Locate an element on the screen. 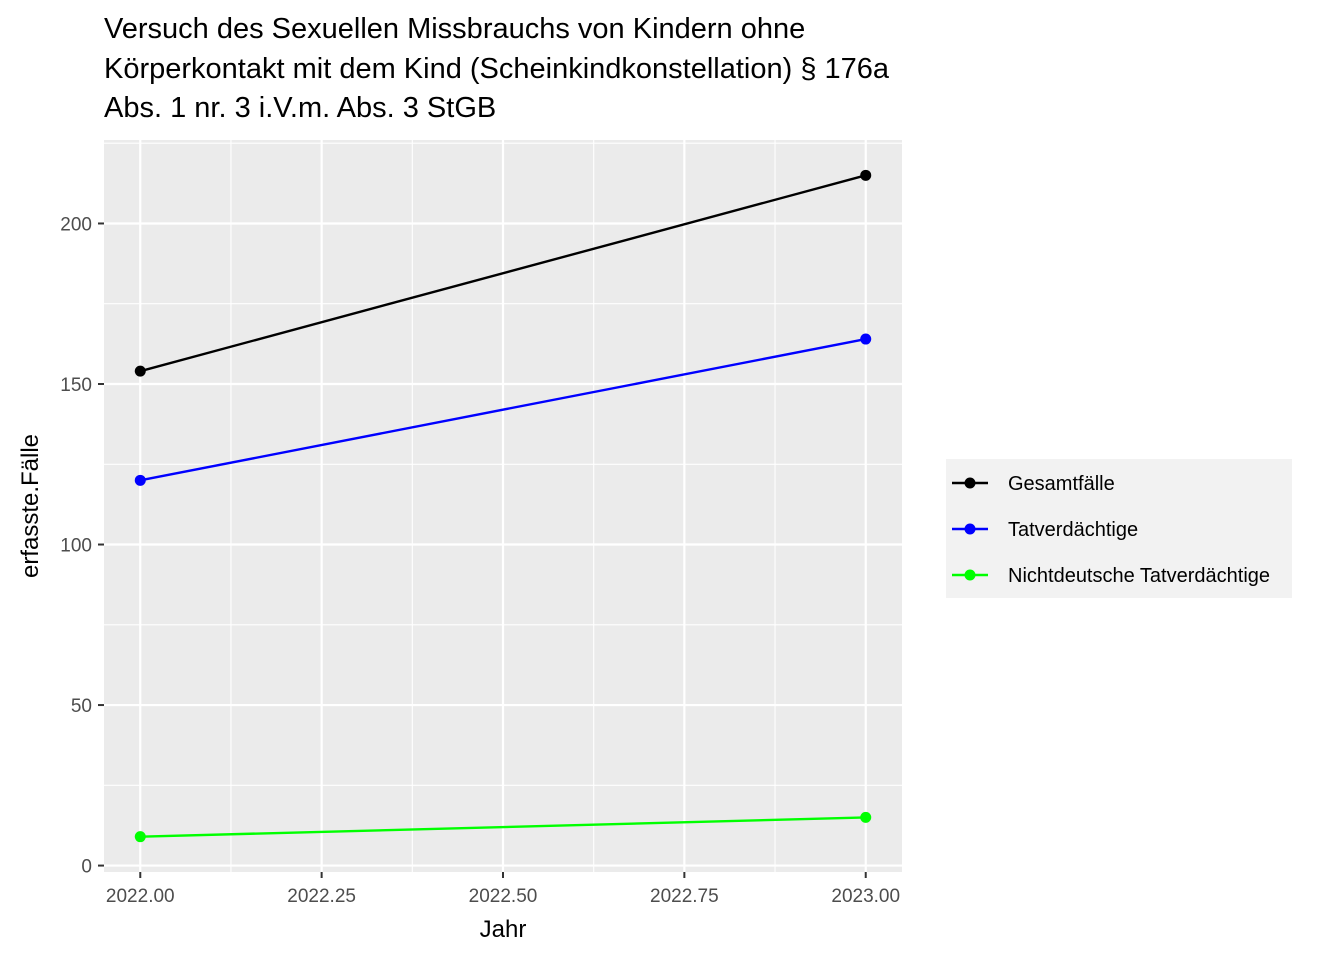  y-axis-title: erfasste.Fälle is located at coordinates (30, 506).